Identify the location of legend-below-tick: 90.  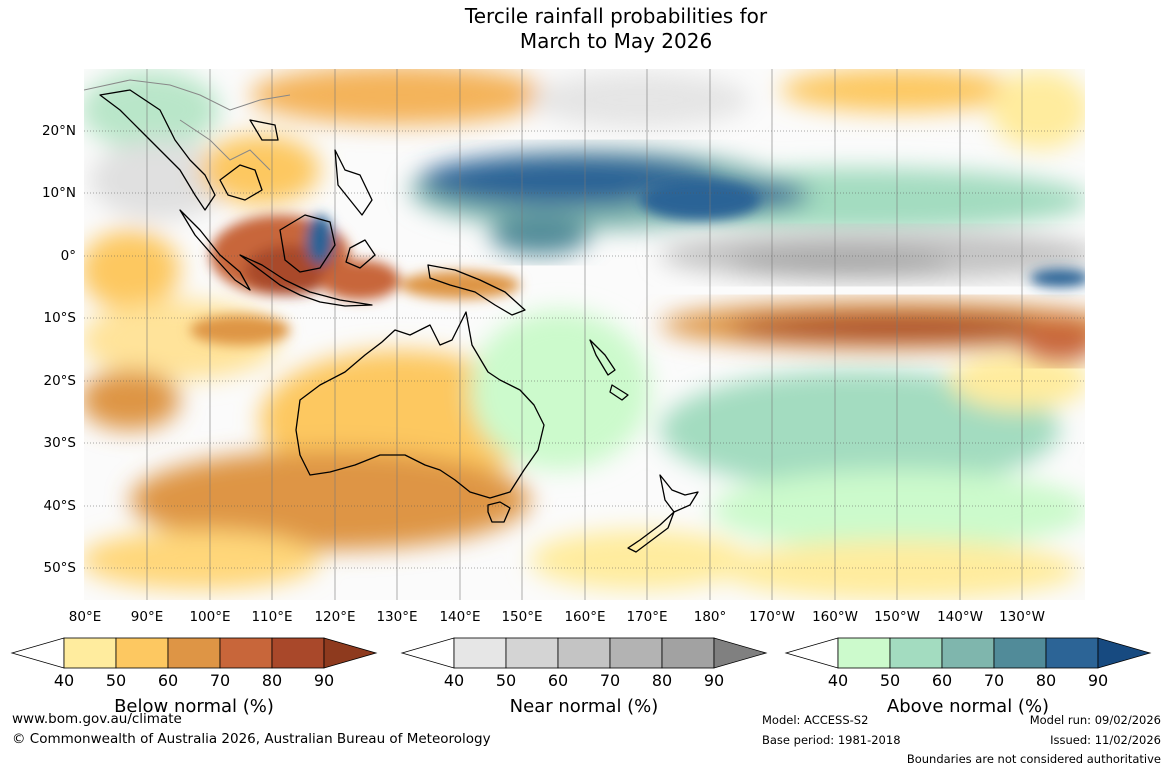
(324, 680).